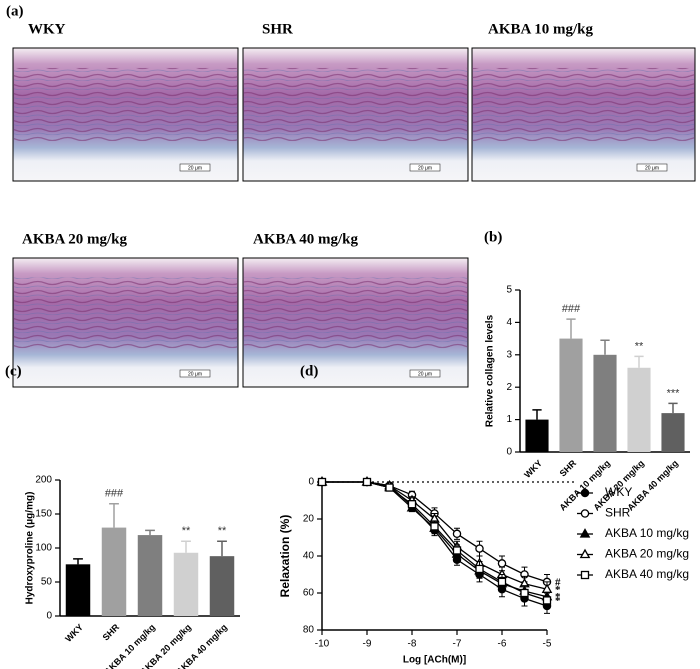 Image resolution: width=700 pixels, height=669 pixels. I want to click on significance: **, so click(186, 531).